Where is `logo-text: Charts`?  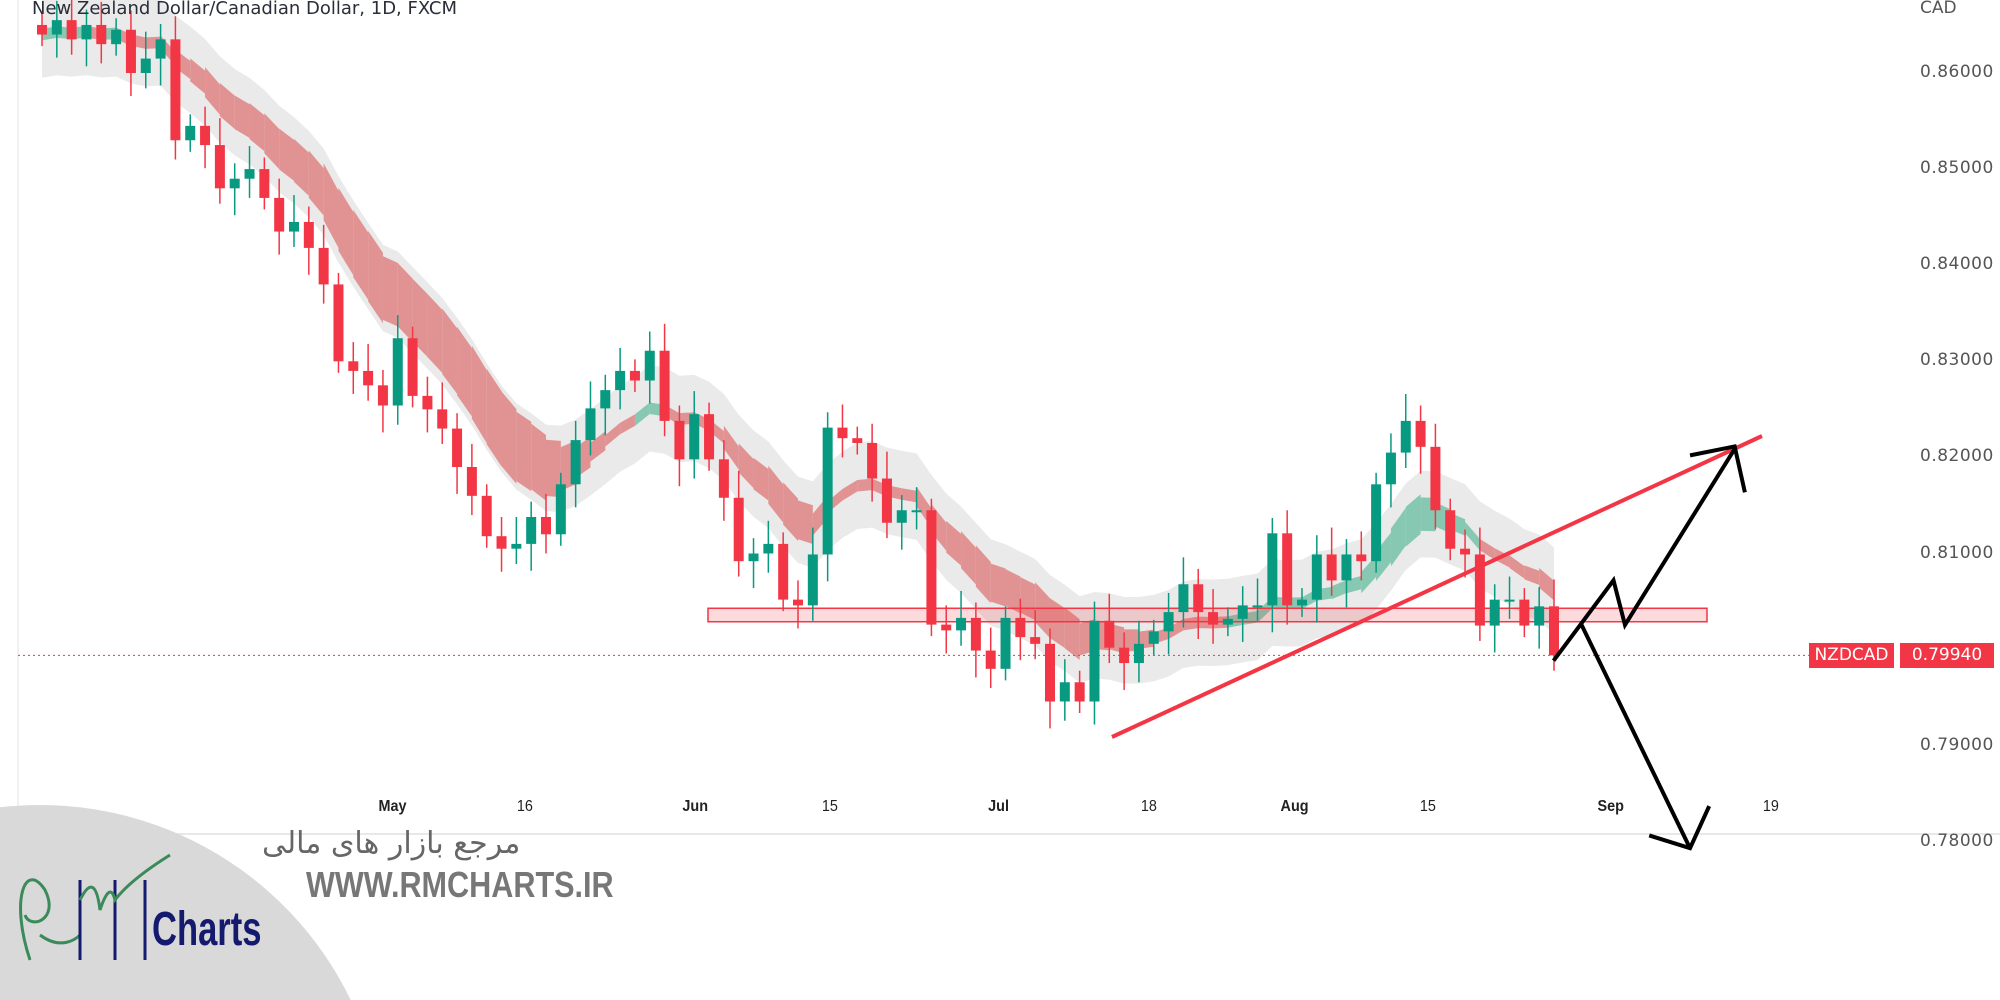 logo-text: Charts is located at coordinates (207, 929).